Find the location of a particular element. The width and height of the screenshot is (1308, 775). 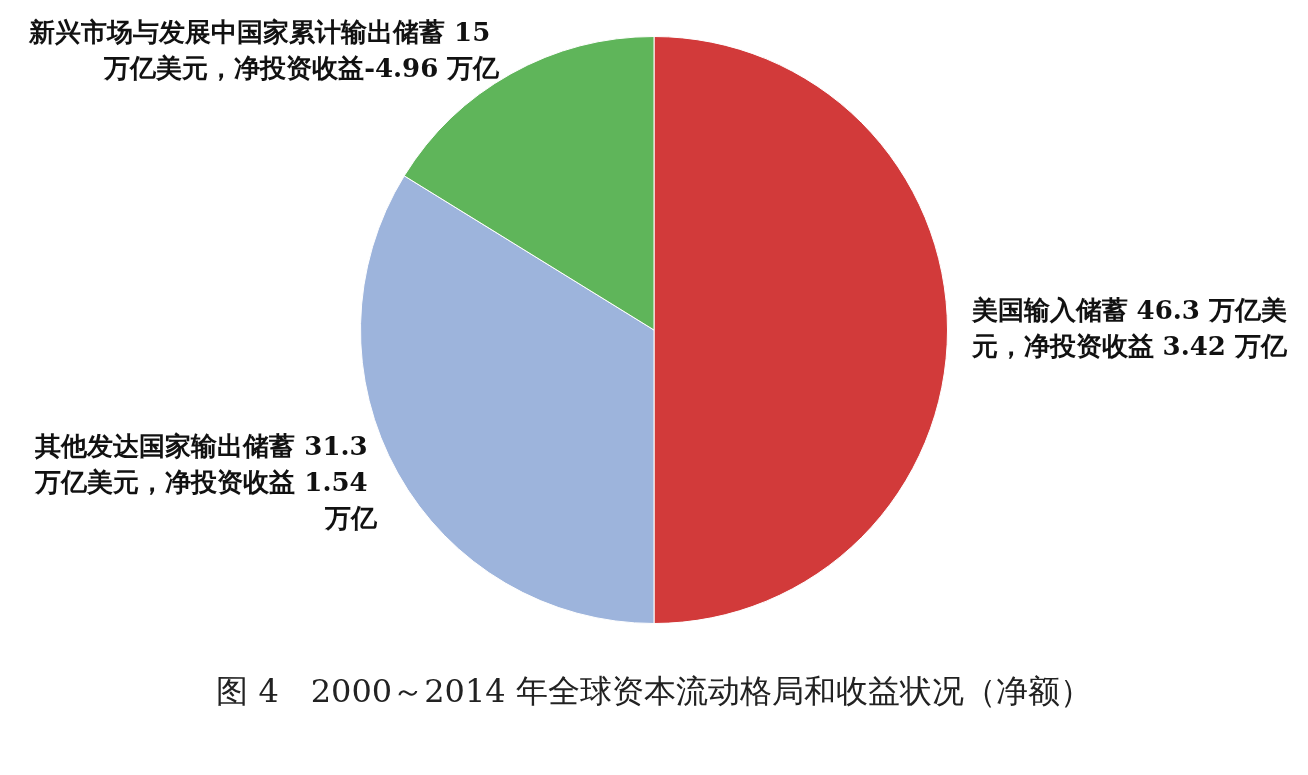

slice-label: 新兴市场与发展中国家累计输出储蓄 15 万亿美元，净投资收益-4.96 万亿 is located at coordinates (264, 50).